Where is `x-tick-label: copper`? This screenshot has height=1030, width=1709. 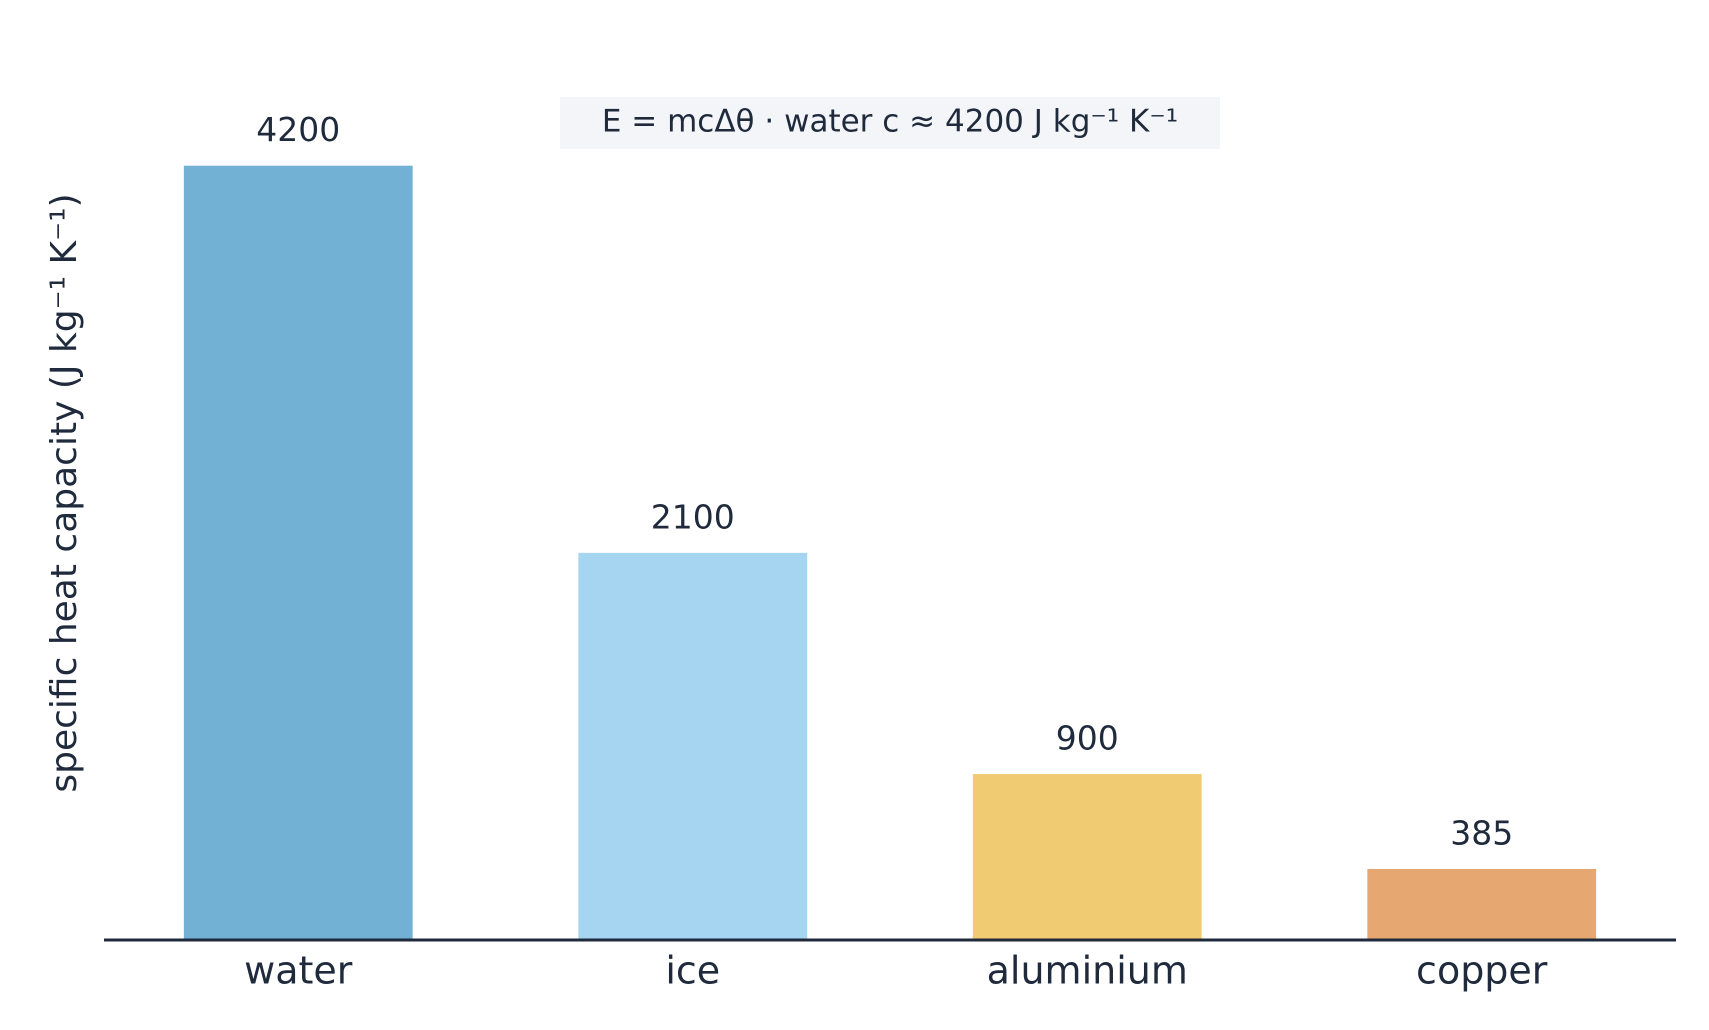
x-tick-label: copper is located at coordinates (1482, 971).